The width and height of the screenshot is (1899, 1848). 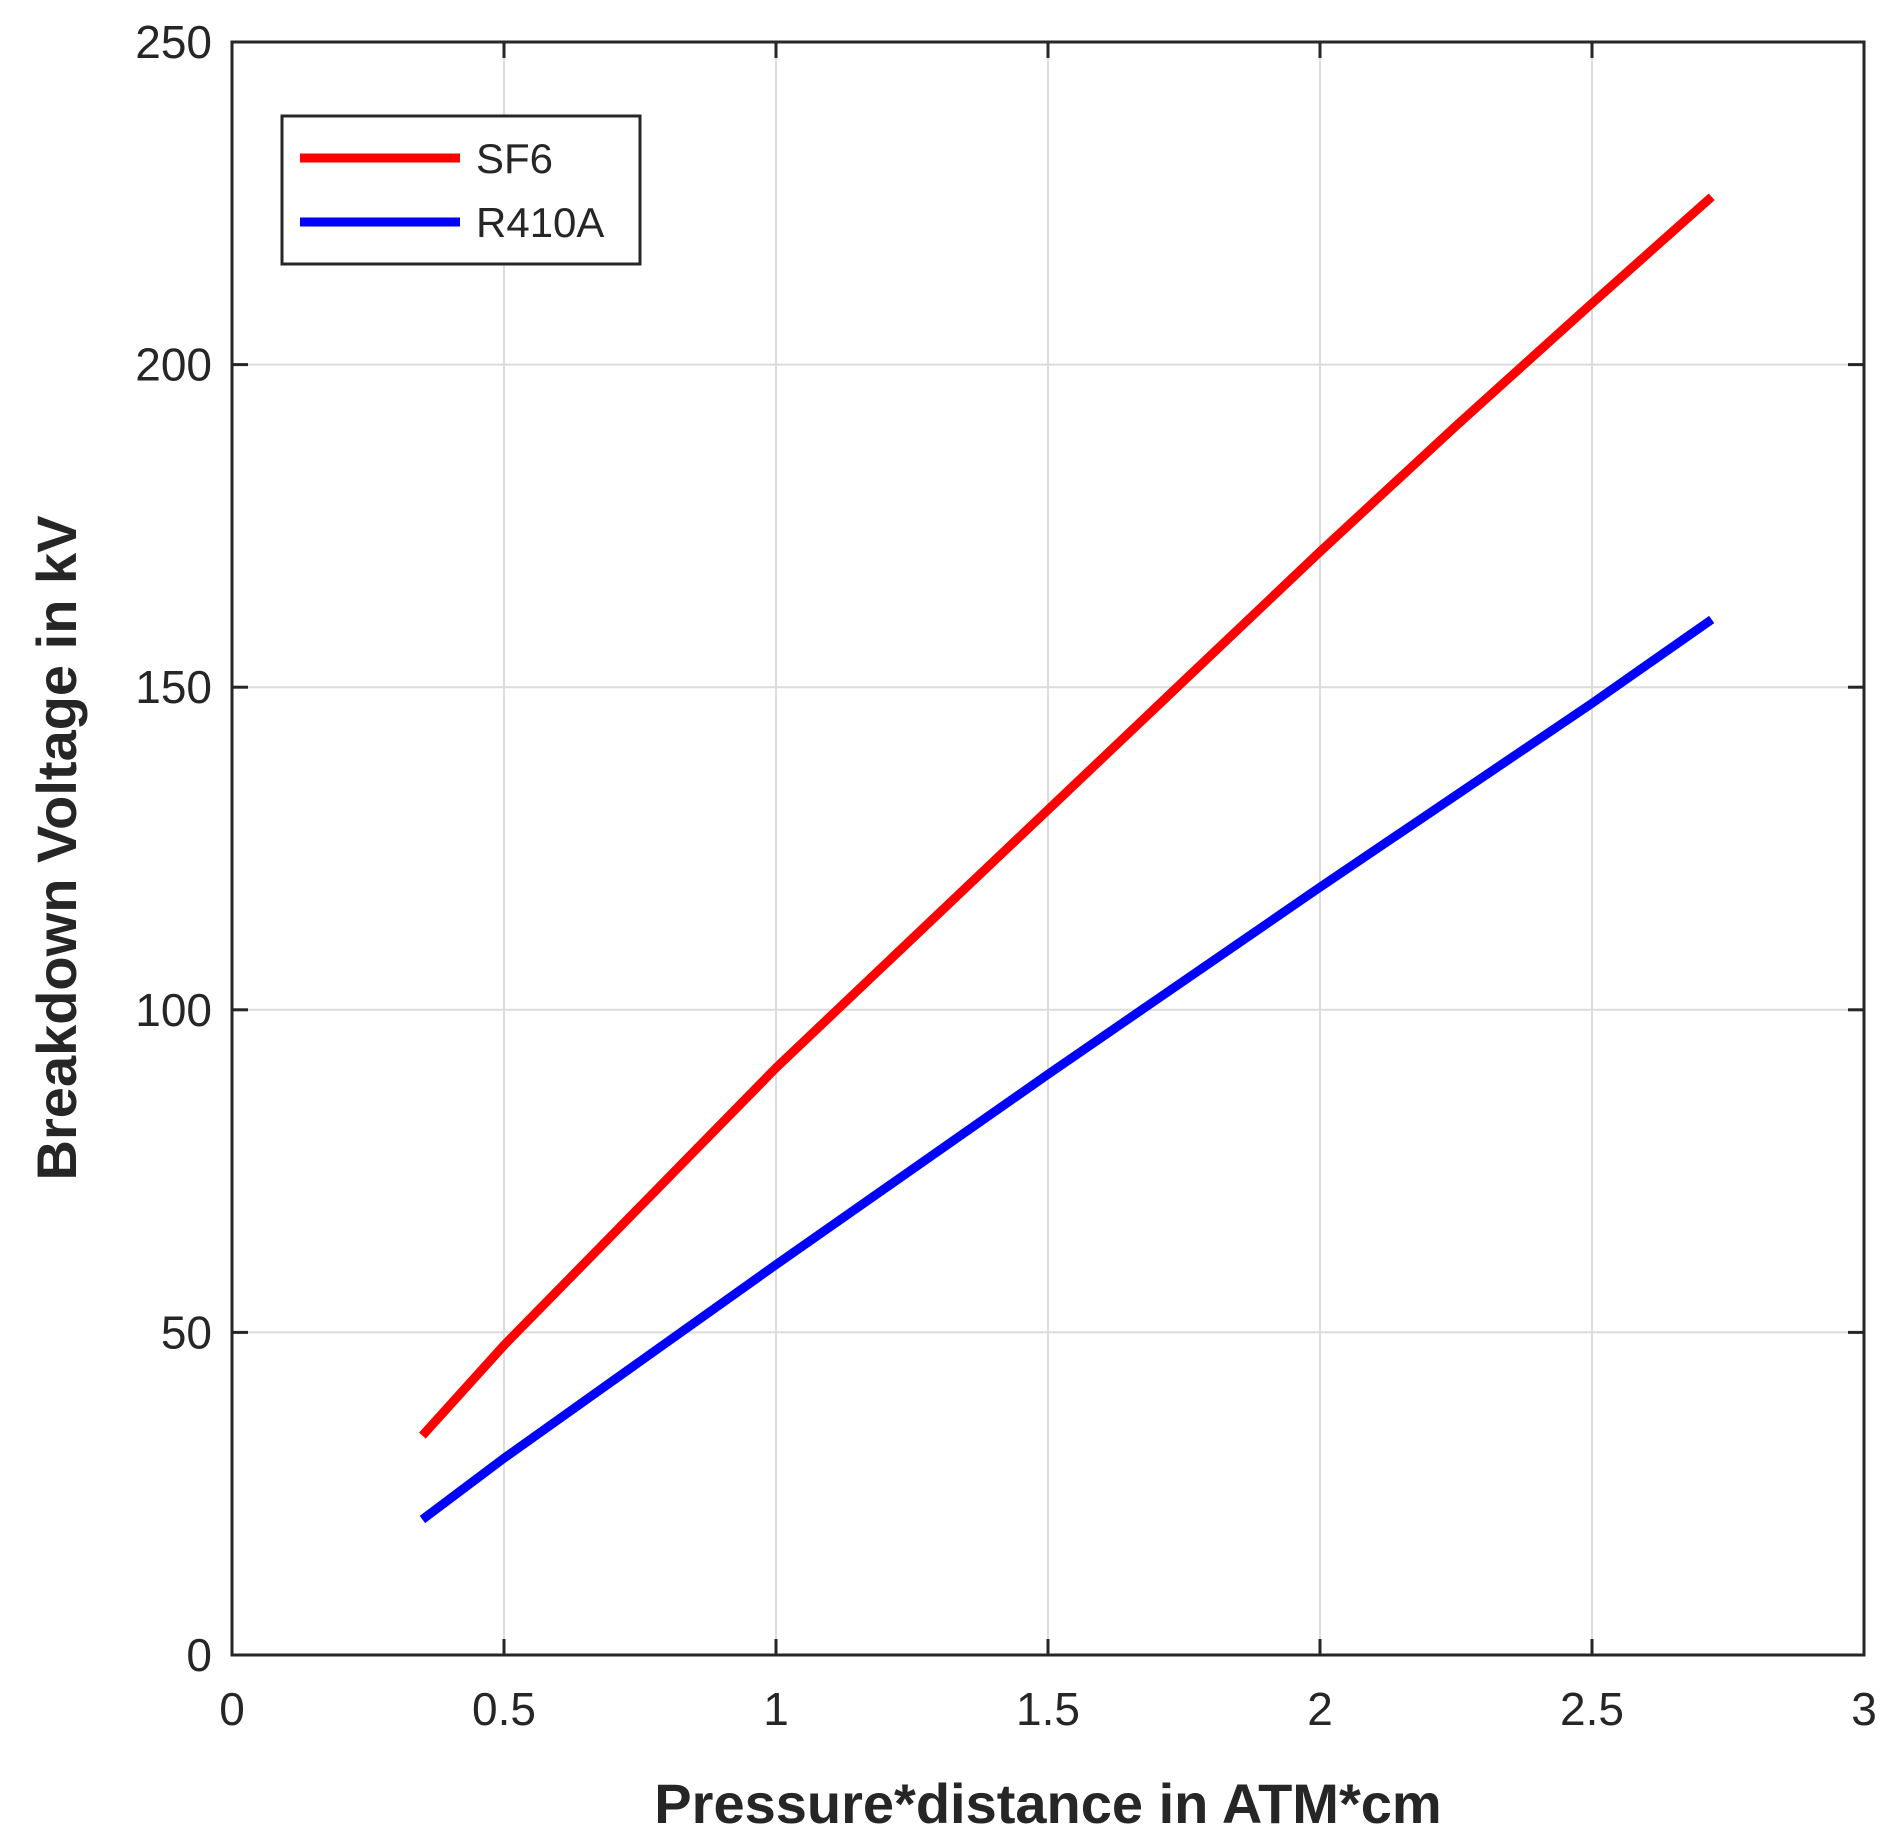 What do you see at coordinates (1320, 1709) in the screenshot?
I see `x-tick-label: 2` at bounding box center [1320, 1709].